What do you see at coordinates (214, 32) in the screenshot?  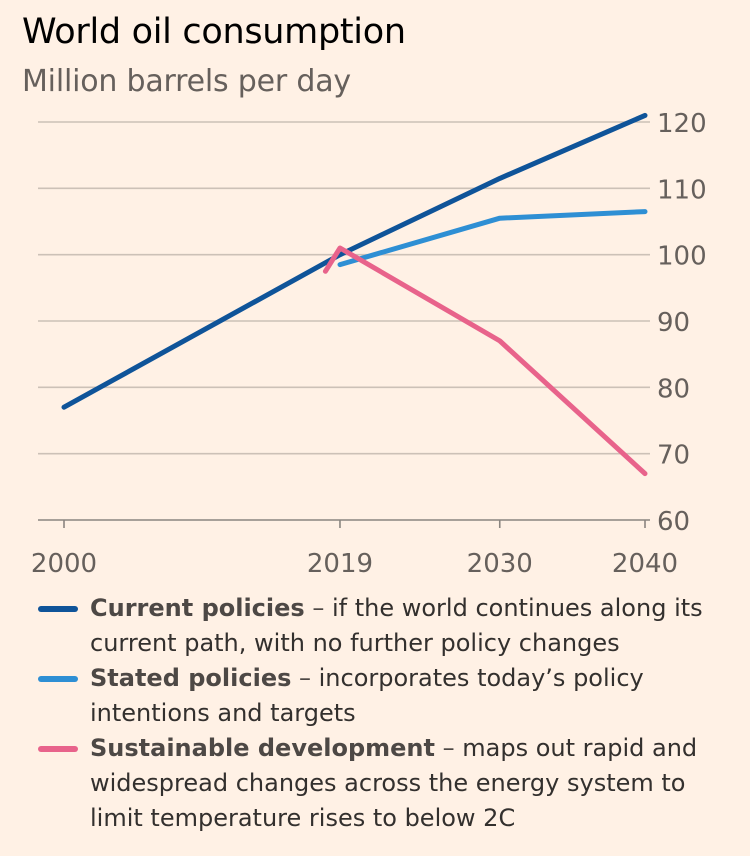 I see `chart-title: World oil consumption` at bounding box center [214, 32].